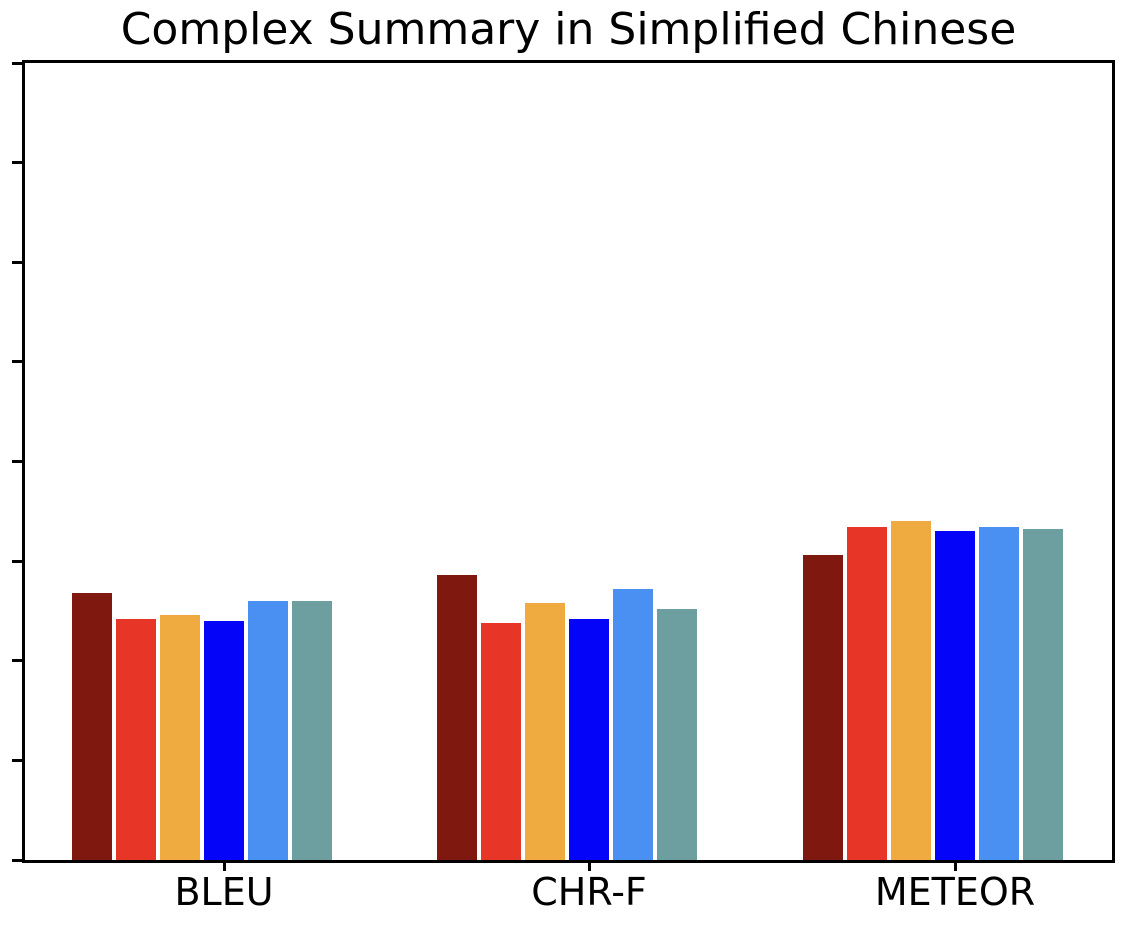 The width and height of the screenshot is (1128, 926). Describe the element at coordinates (589, 739) in the screenshot. I see `bar-blue-chr-f` at that location.